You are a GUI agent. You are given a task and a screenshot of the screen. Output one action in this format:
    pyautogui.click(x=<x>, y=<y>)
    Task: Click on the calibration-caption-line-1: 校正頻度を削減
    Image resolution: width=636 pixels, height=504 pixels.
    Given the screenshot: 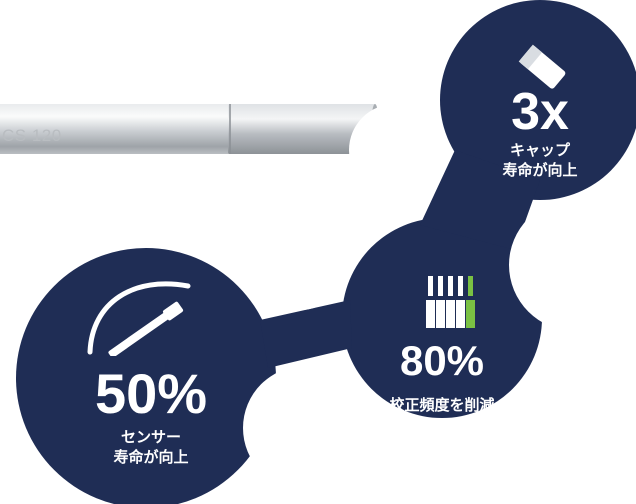 What is the action you would take?
    pyautogui.click(x=442, y=405)
    